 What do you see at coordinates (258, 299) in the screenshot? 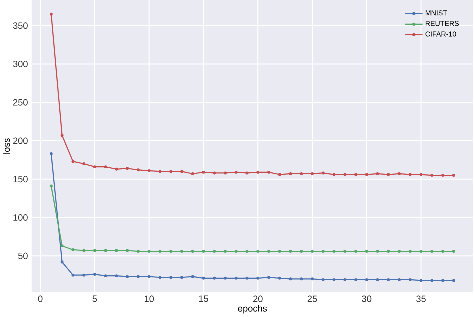
I see `x-tick-label: 20` at bounding box center [258, 299].